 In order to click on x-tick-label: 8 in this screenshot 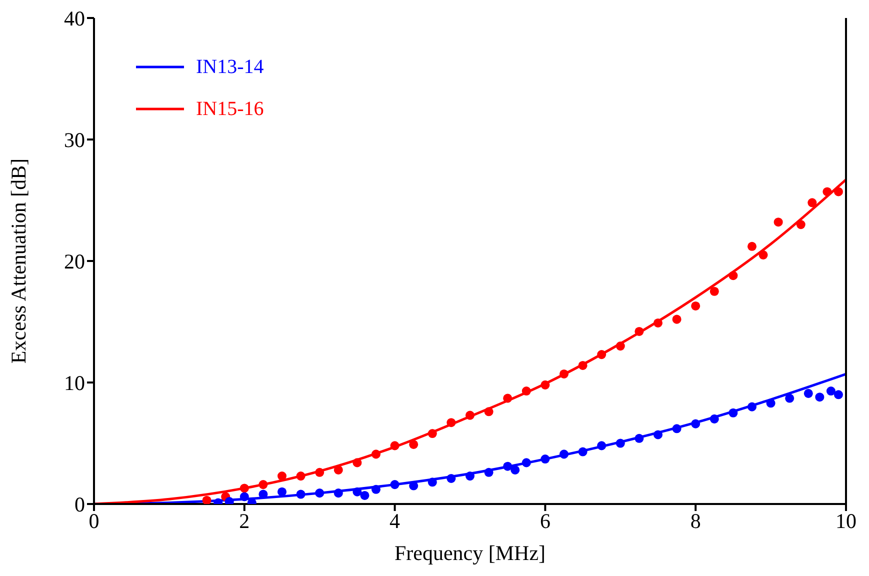, I will do `click(695, 520)`.